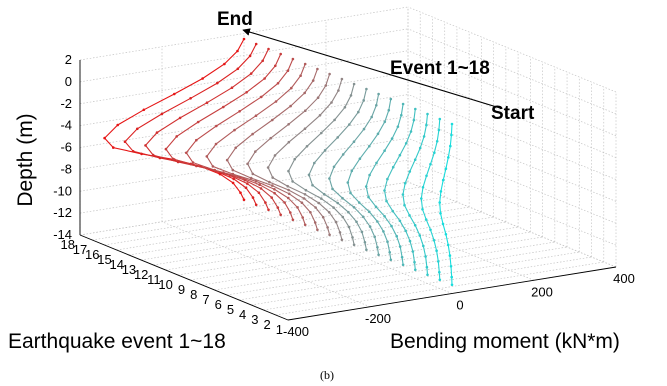 Image resolution: width=667 pixels, height=386 pixels. I want to click on z-tick-label: -8, so click(66, 168).